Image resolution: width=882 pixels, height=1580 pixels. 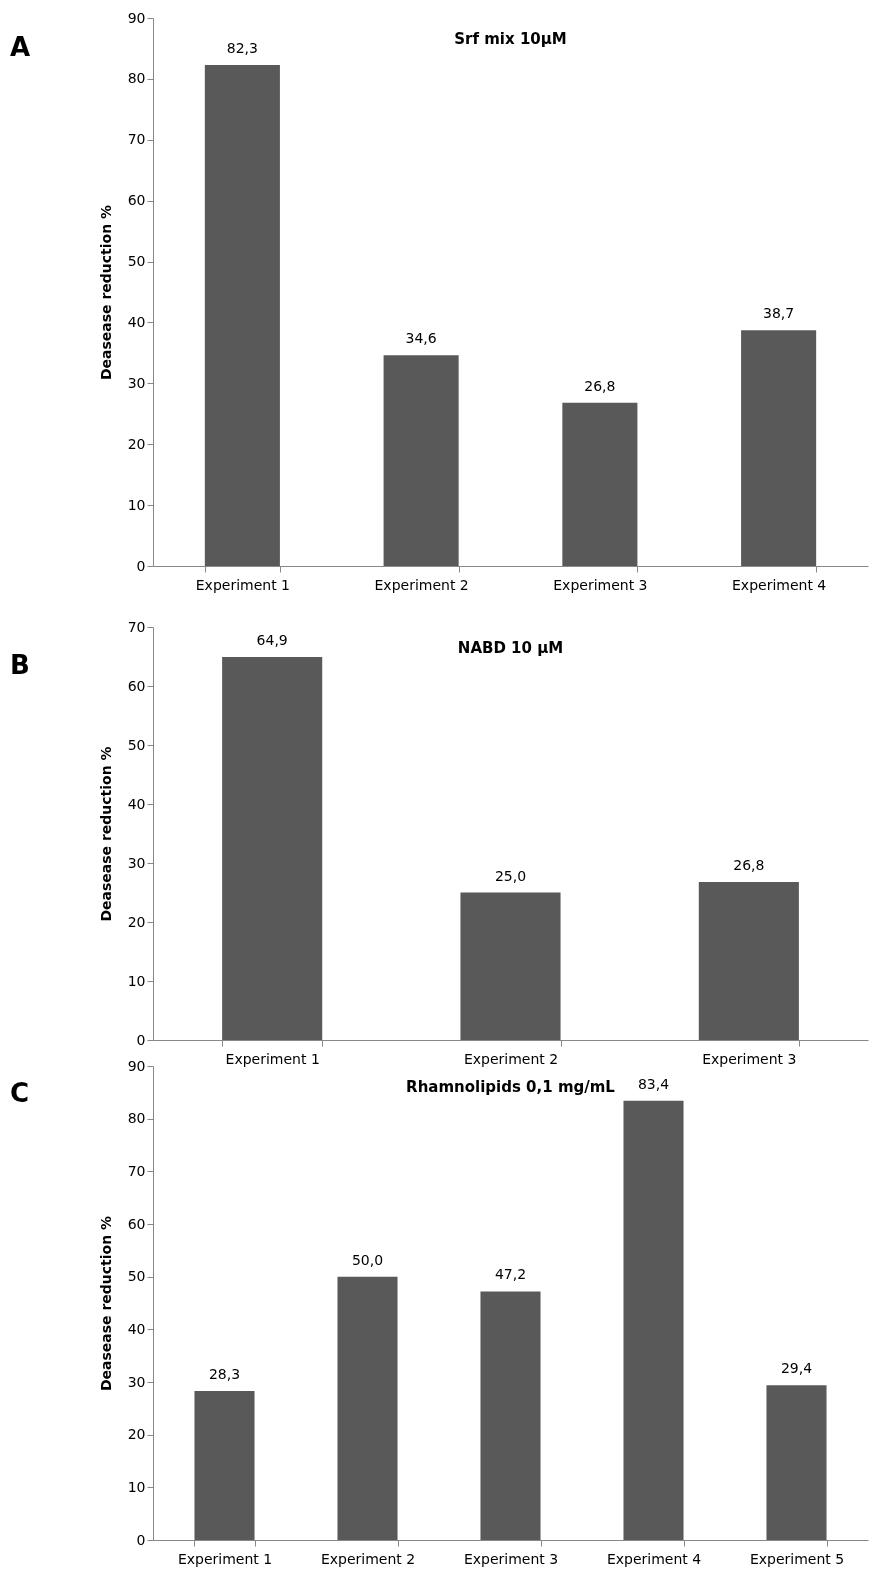 I want to click on data-label: 47,2, so click(x=510, y=1274).